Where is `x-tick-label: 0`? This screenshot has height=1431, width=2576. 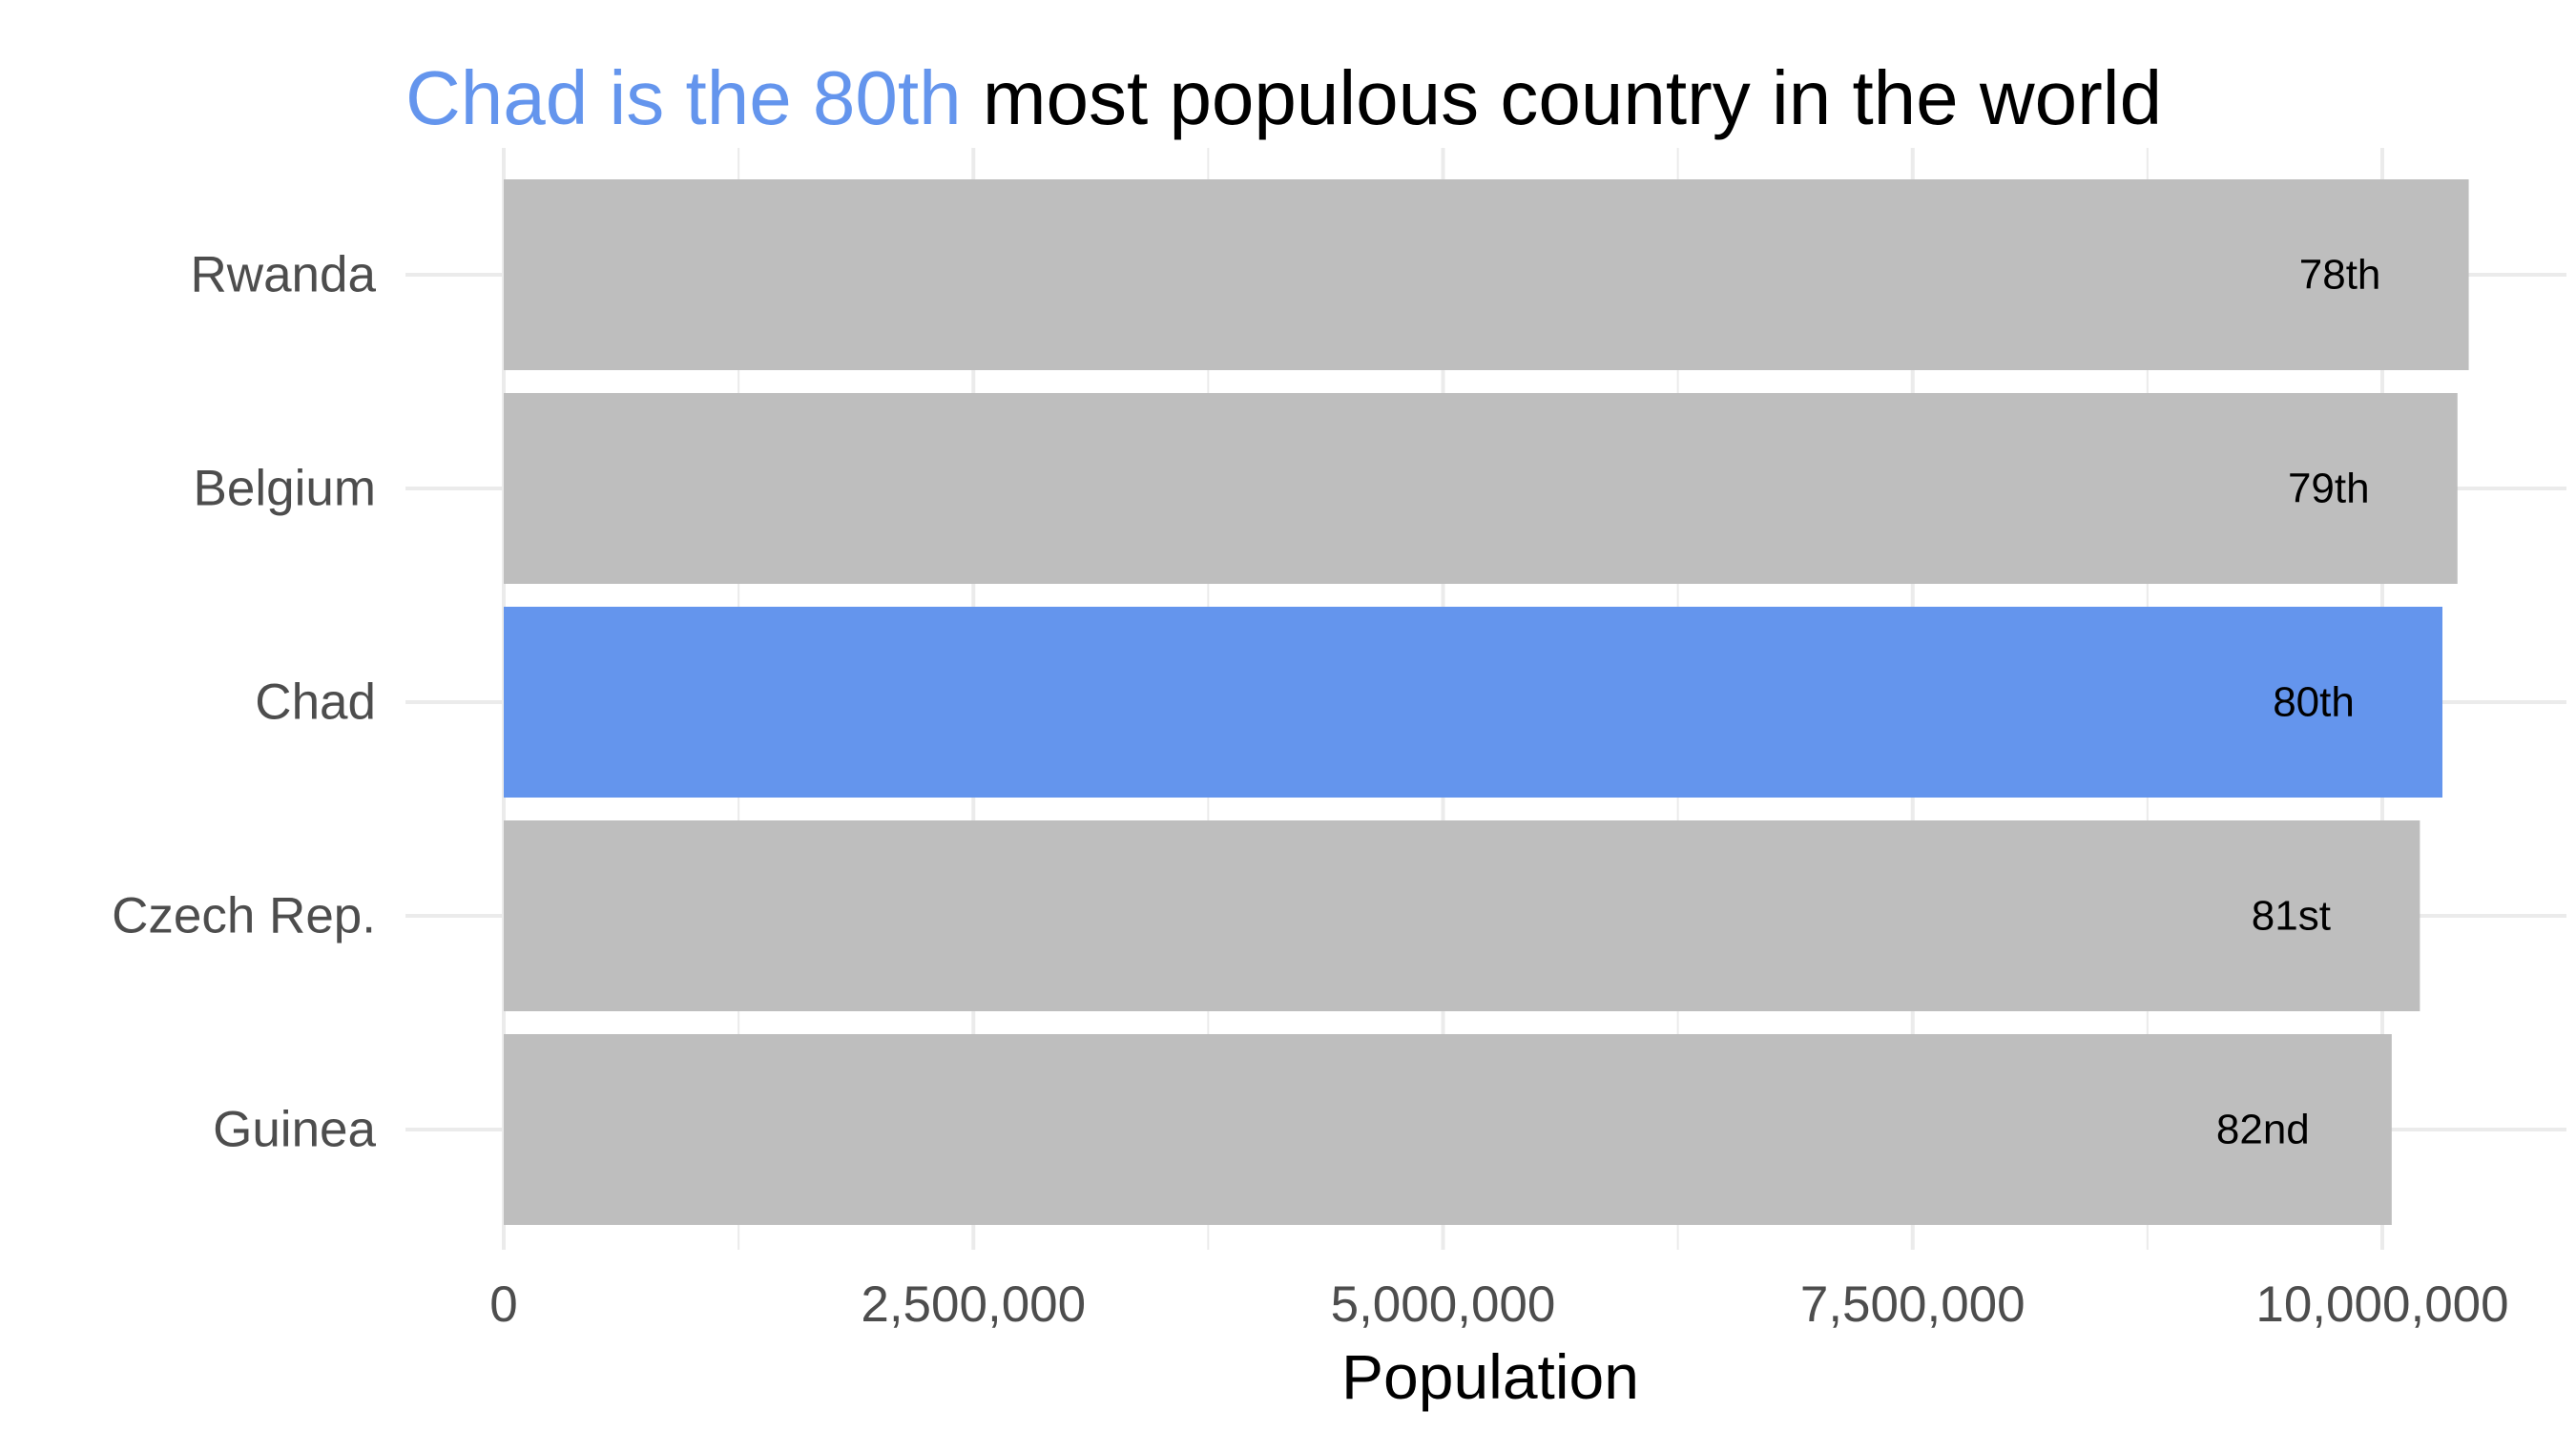 x-tick-label: 0 is located at coordinates (503, 1304).